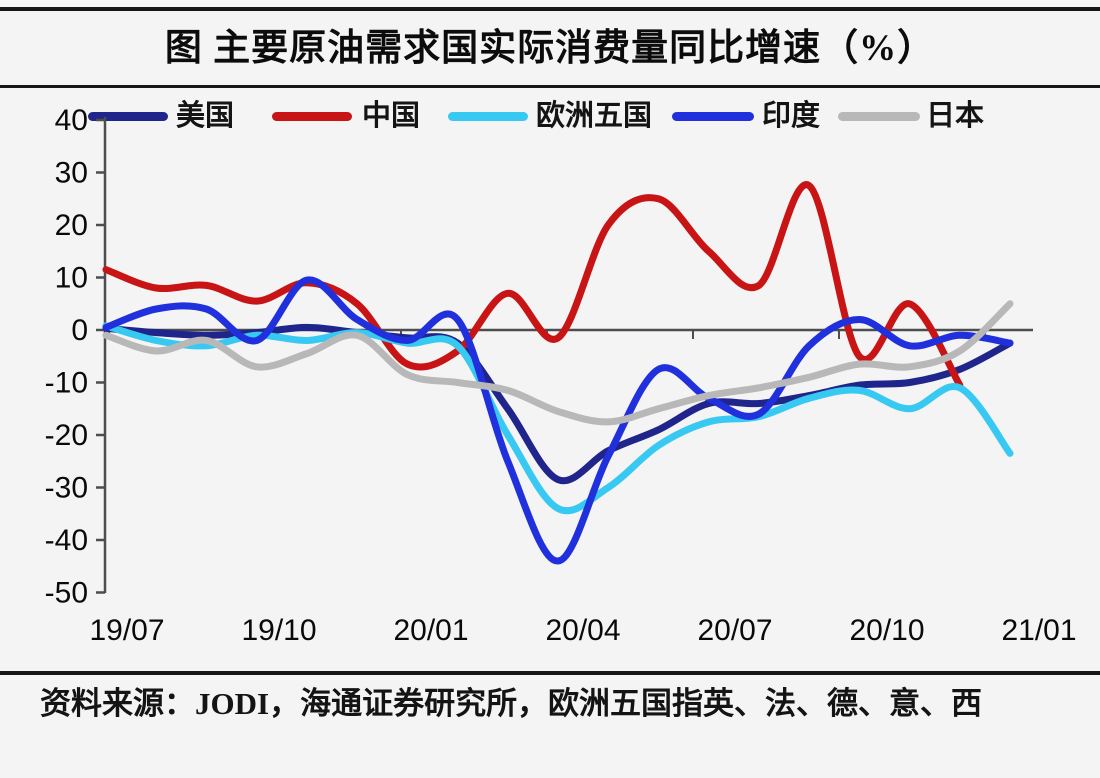 Image resolution: width=1100 pixels, height=778 pixels. Describe the element at coordinates (734, 630) in the screenshot. I see `x-axis-label: 20/07` at that location.